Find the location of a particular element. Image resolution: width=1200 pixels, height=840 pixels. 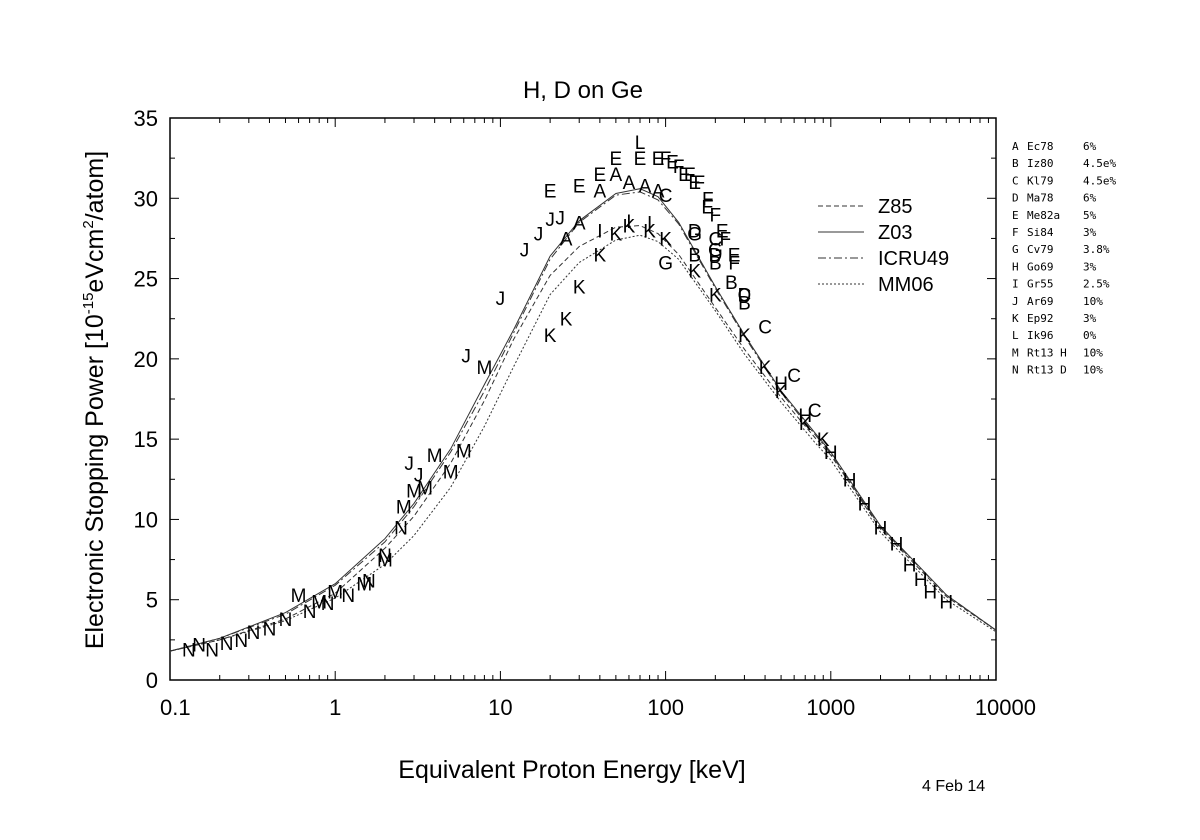

key-error: 3.8% is located at coordinates (1096, 249).